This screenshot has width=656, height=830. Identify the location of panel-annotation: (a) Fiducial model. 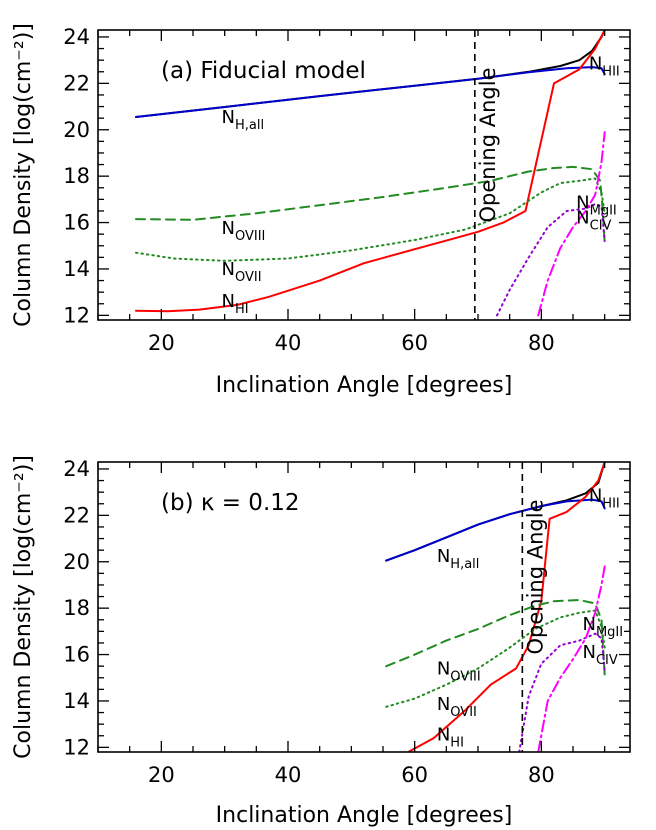
(263, 71).